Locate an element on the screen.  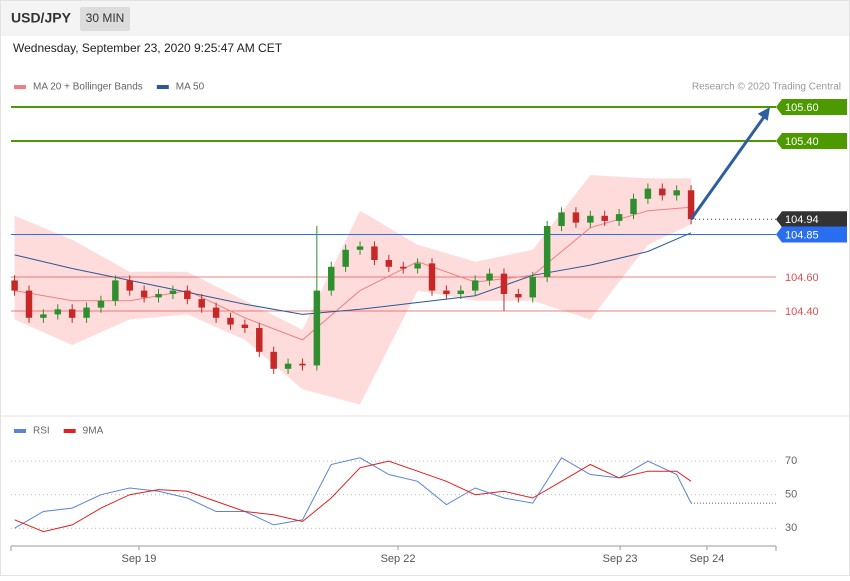
target-arrow is located at coordinates (727, 168).